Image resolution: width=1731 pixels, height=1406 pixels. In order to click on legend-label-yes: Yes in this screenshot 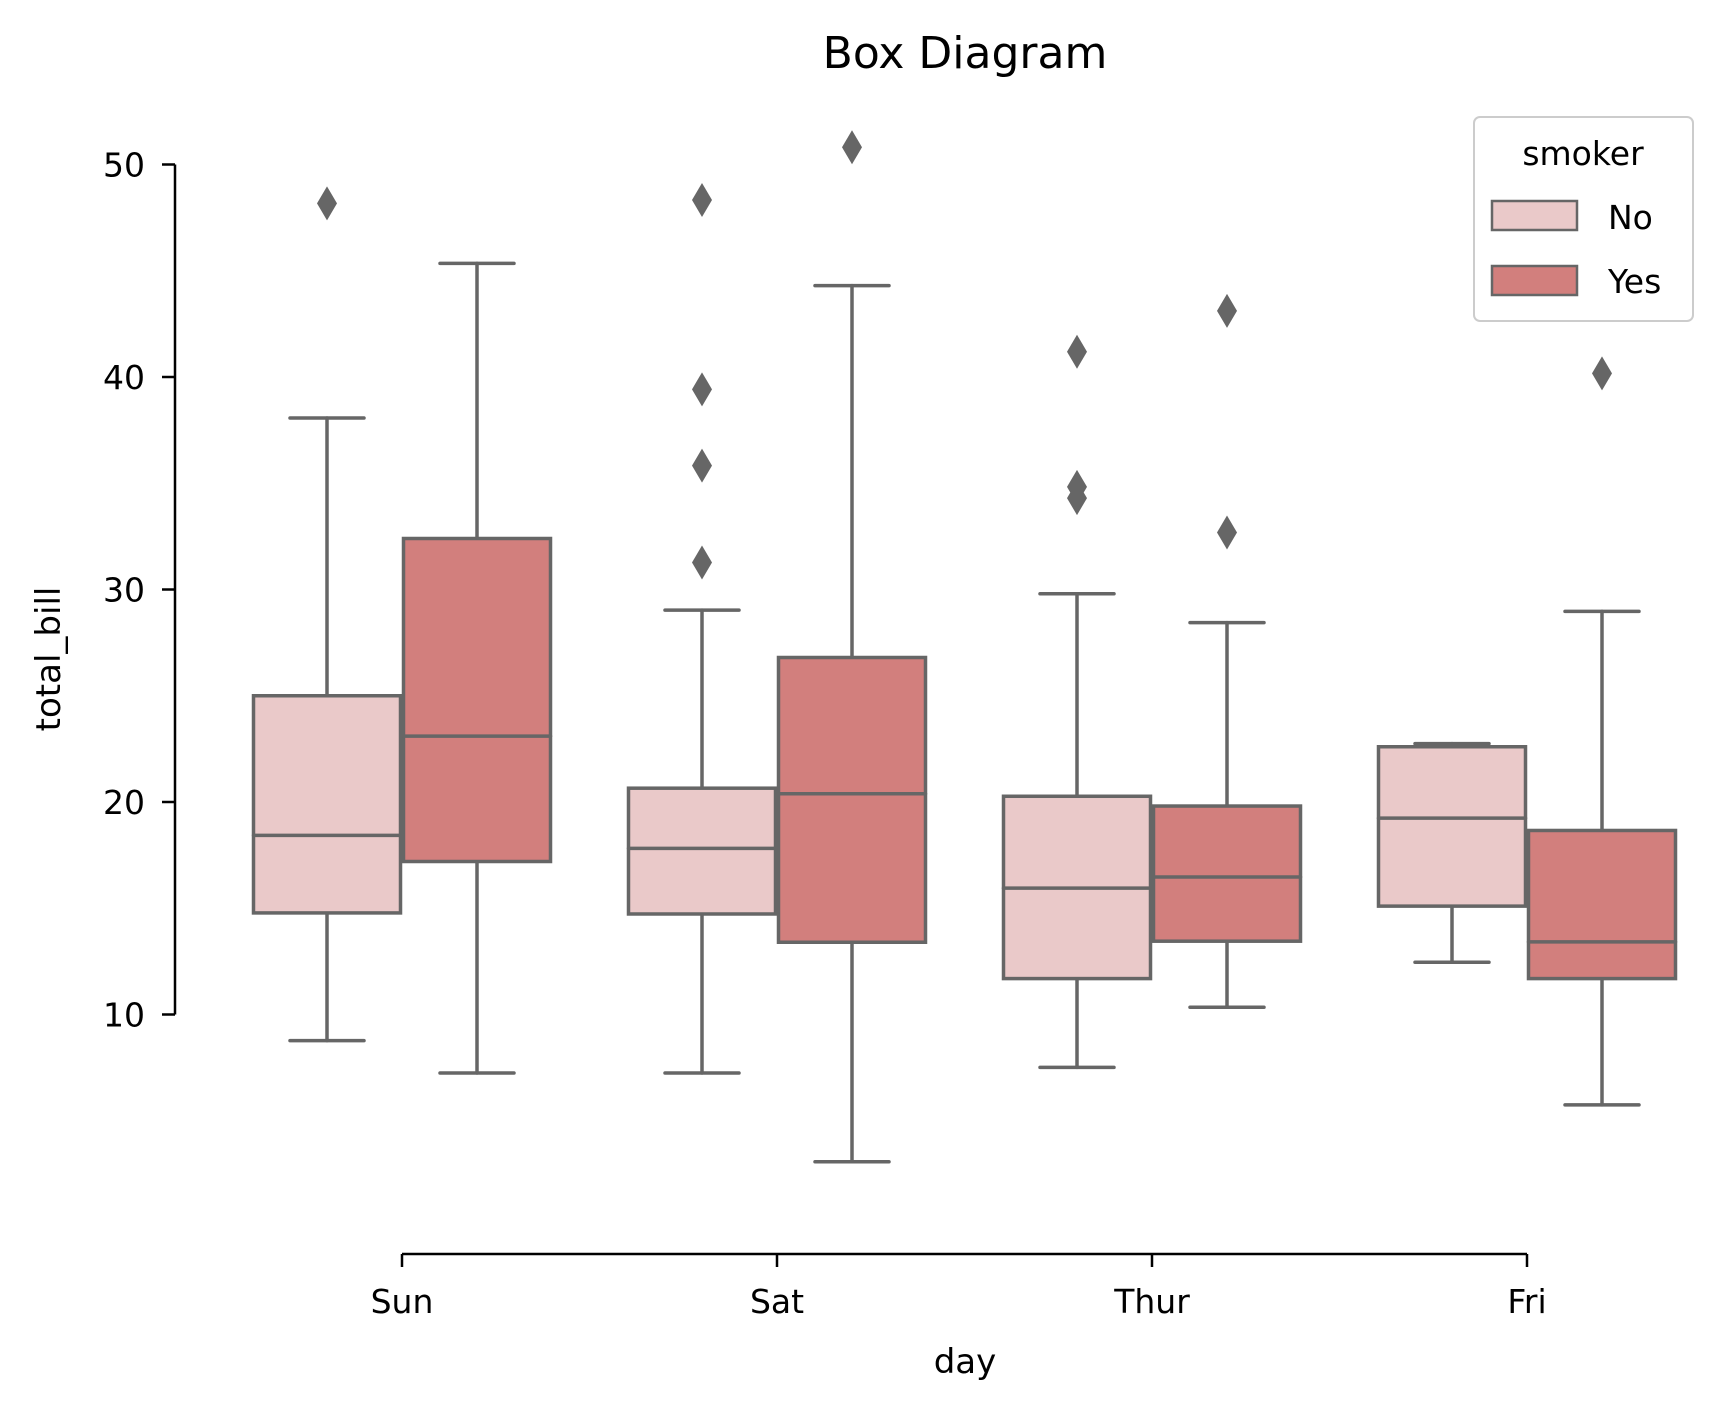, I will do `click(1634, 281)`.